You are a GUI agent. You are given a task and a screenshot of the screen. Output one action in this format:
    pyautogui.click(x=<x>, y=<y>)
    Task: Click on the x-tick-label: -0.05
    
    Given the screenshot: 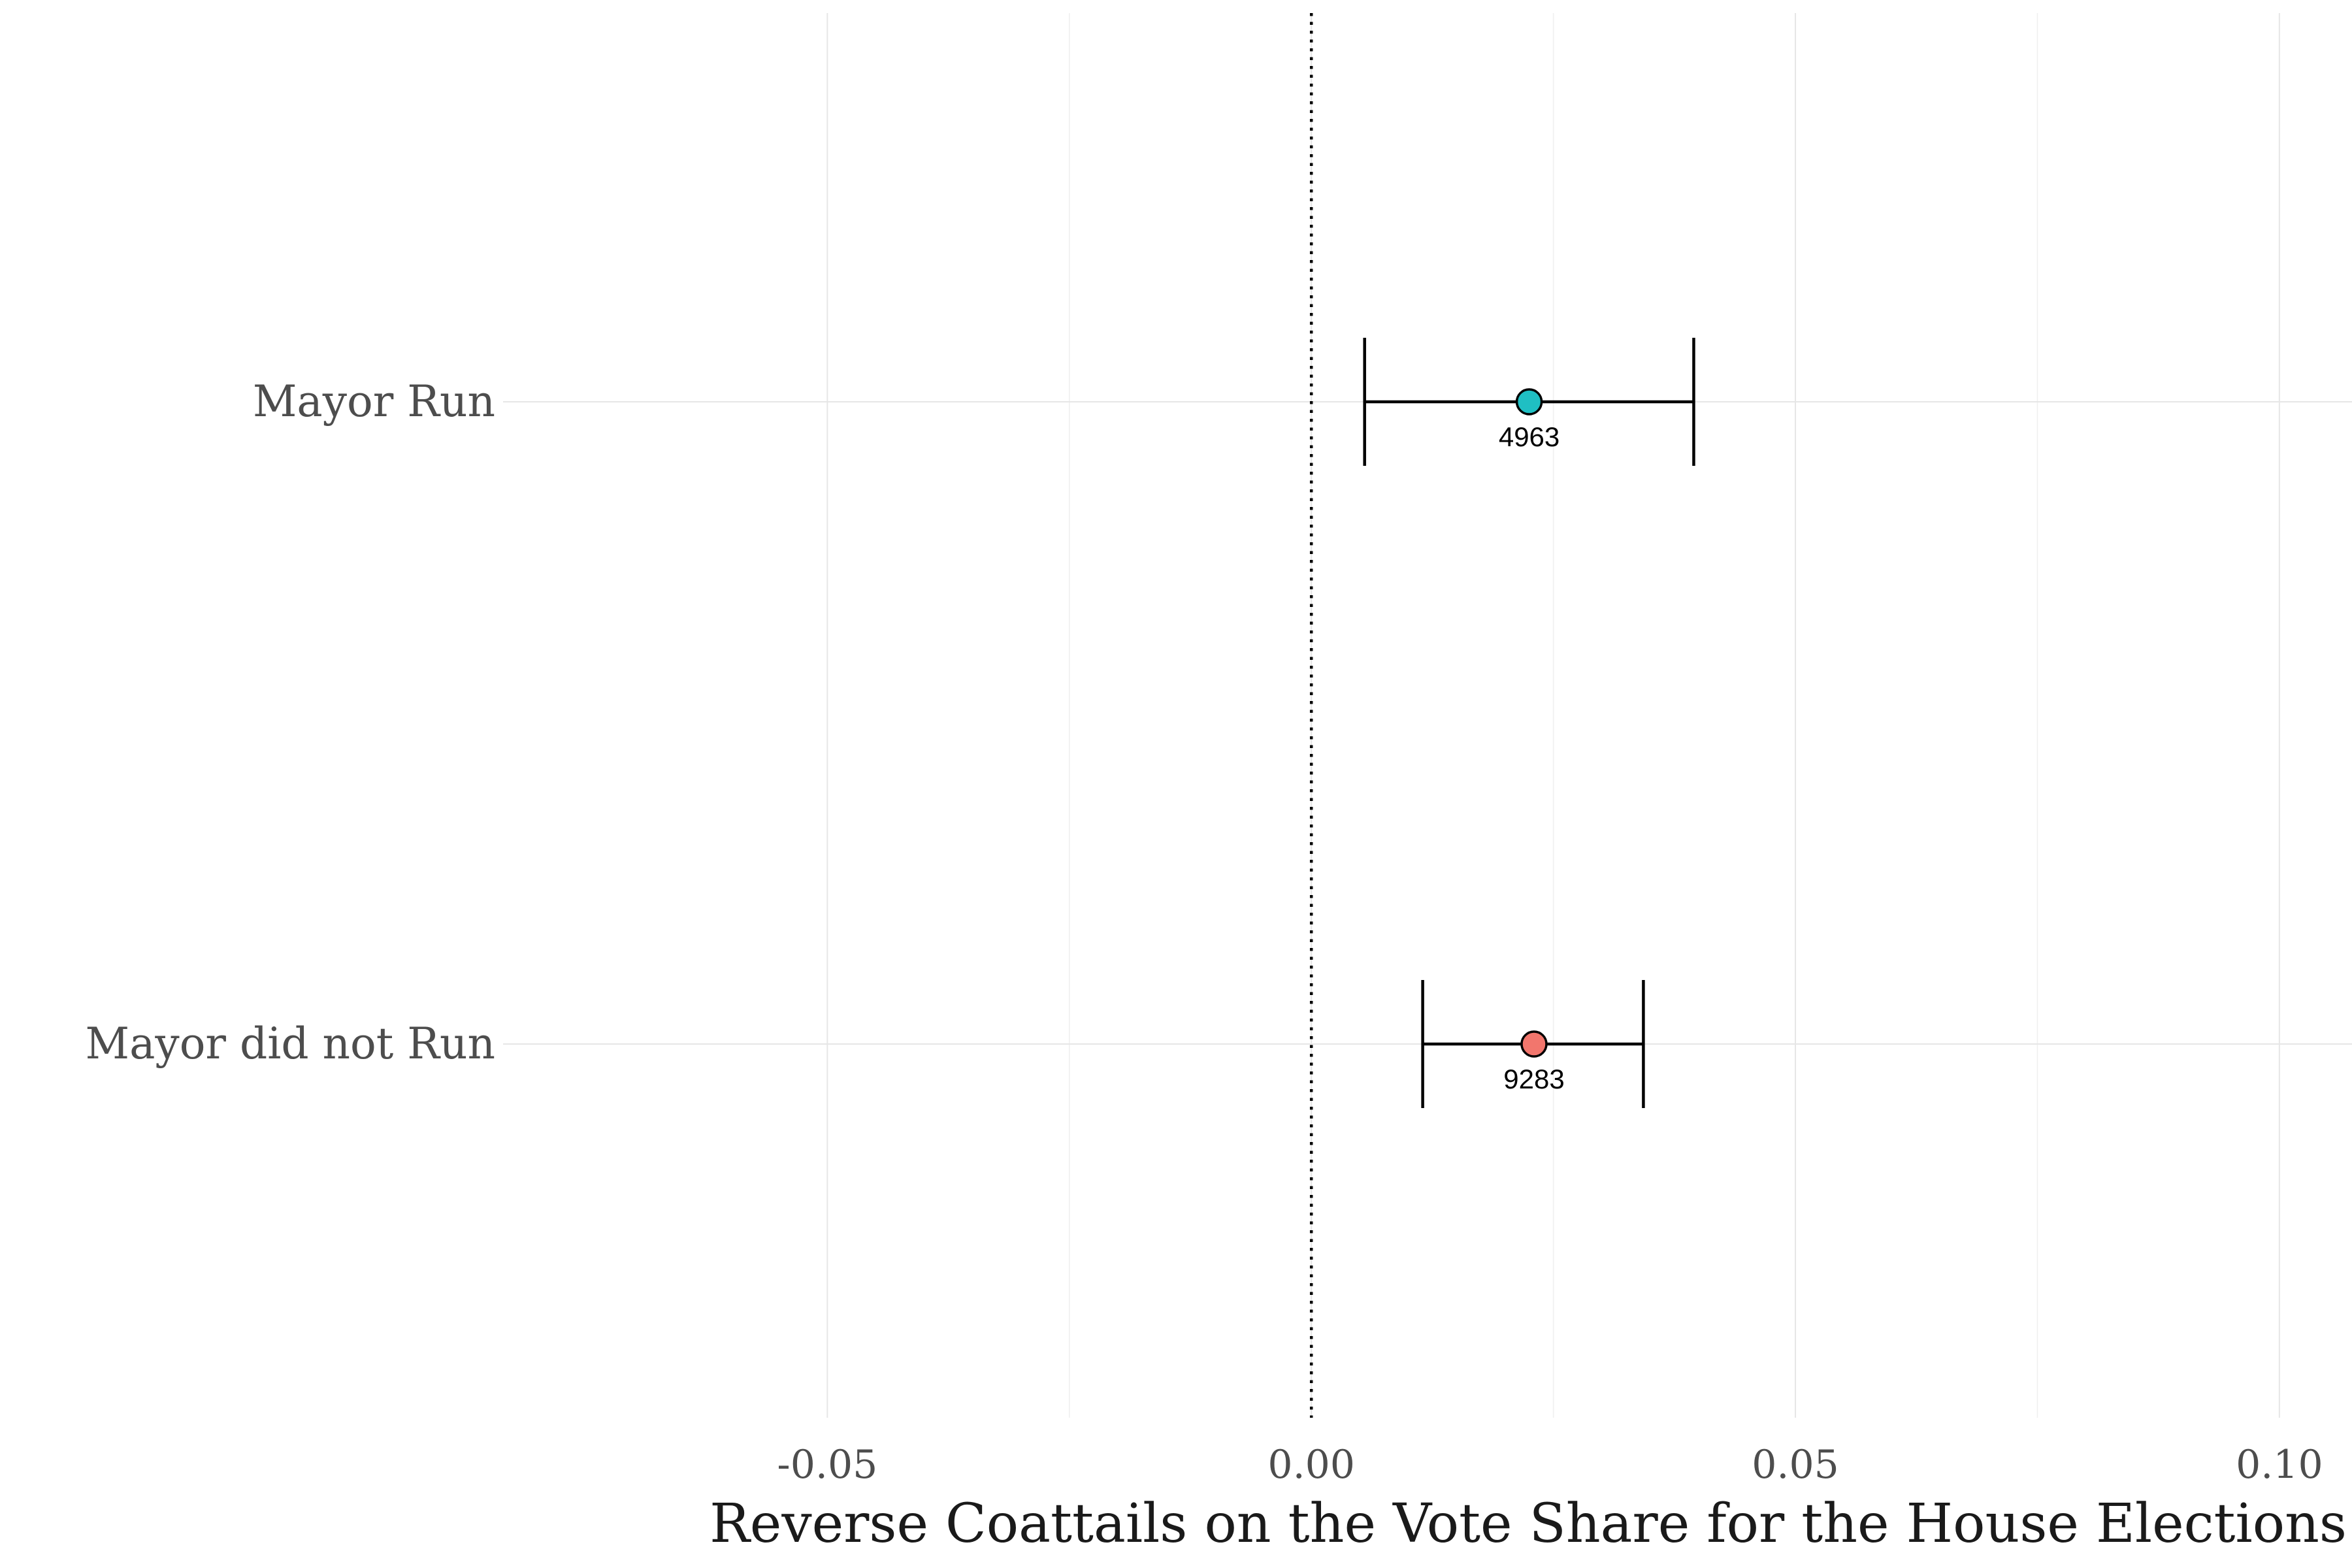 What is the action you would take?
    pyautogui.click(x=827, y=1465)
    